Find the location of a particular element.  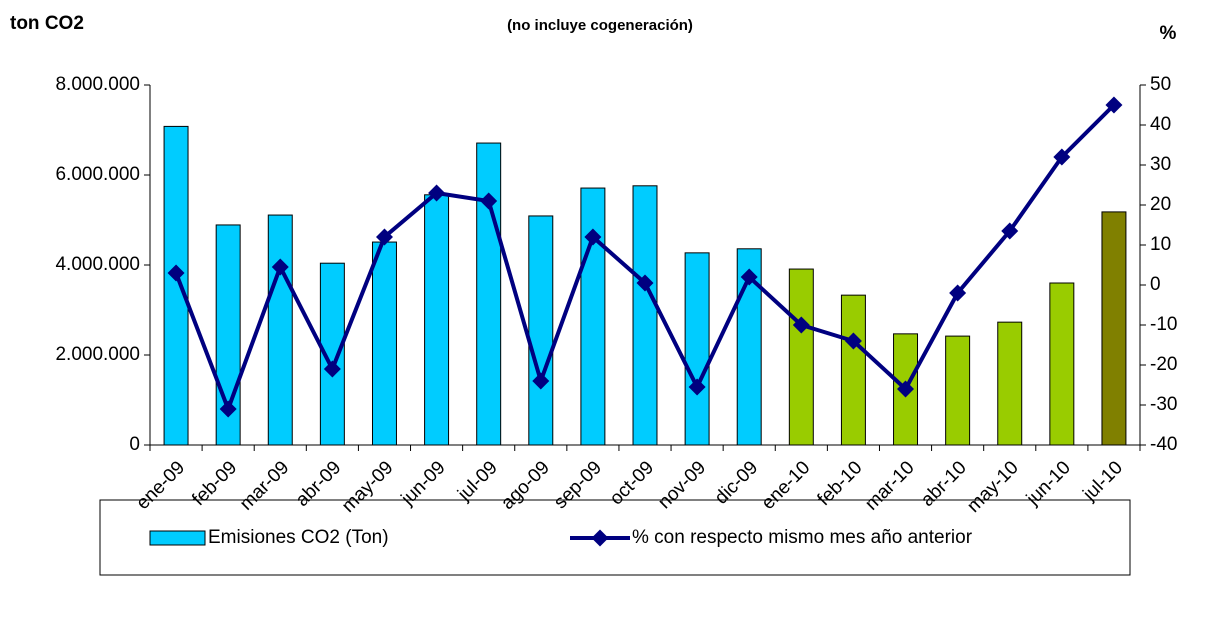

x-tick-label: ago-09 is located at coordinates (525, 485).